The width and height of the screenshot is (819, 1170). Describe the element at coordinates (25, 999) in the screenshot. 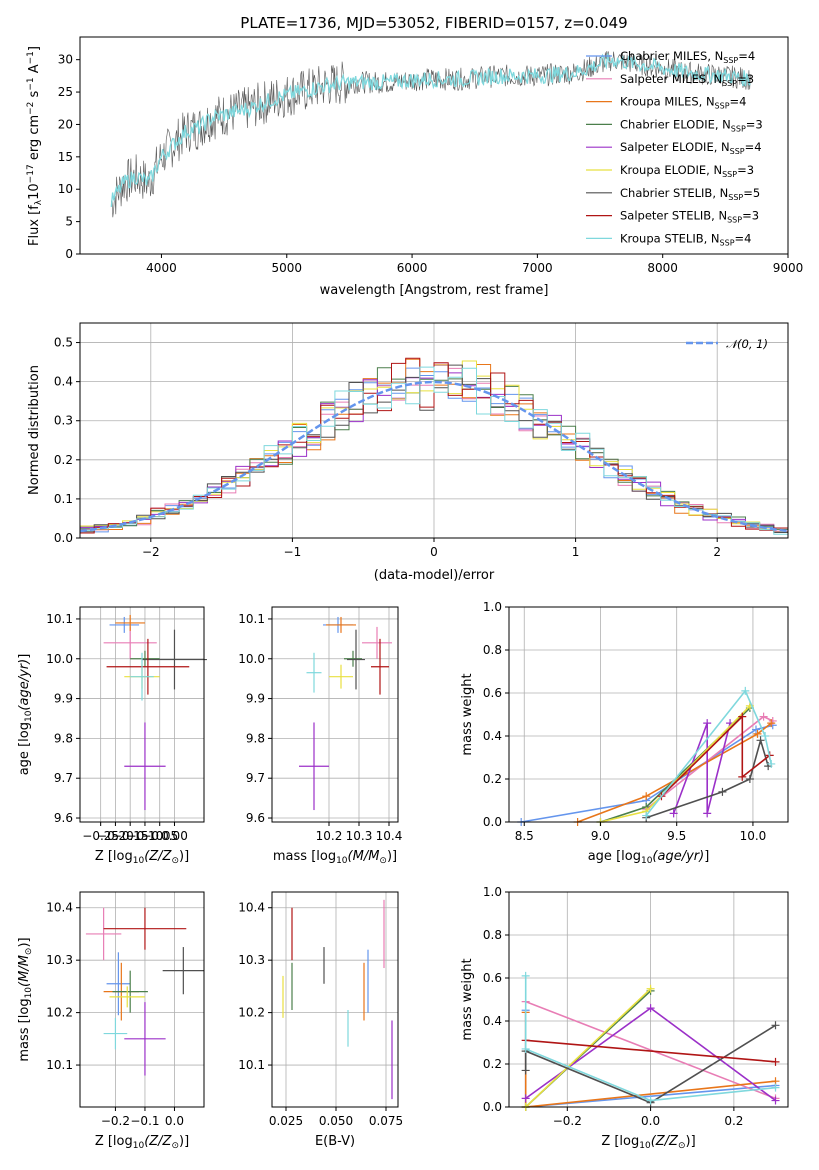

I see `axis-ylabel: mass [log10(M/M⊙)]` at that location.